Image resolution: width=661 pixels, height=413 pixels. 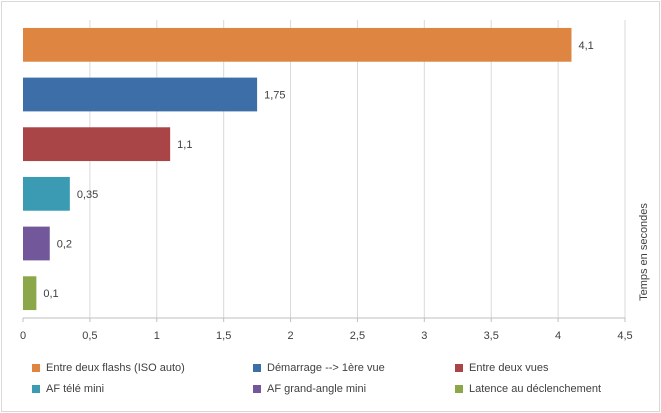 I want to click on legend-item: Entre deux vues, so click(x=502, y=368).